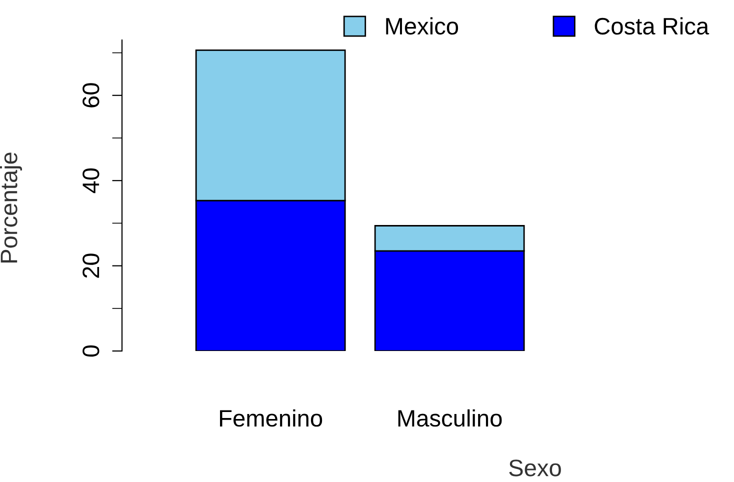  I want to click on y-tick-label: 0, so click(91, 351).